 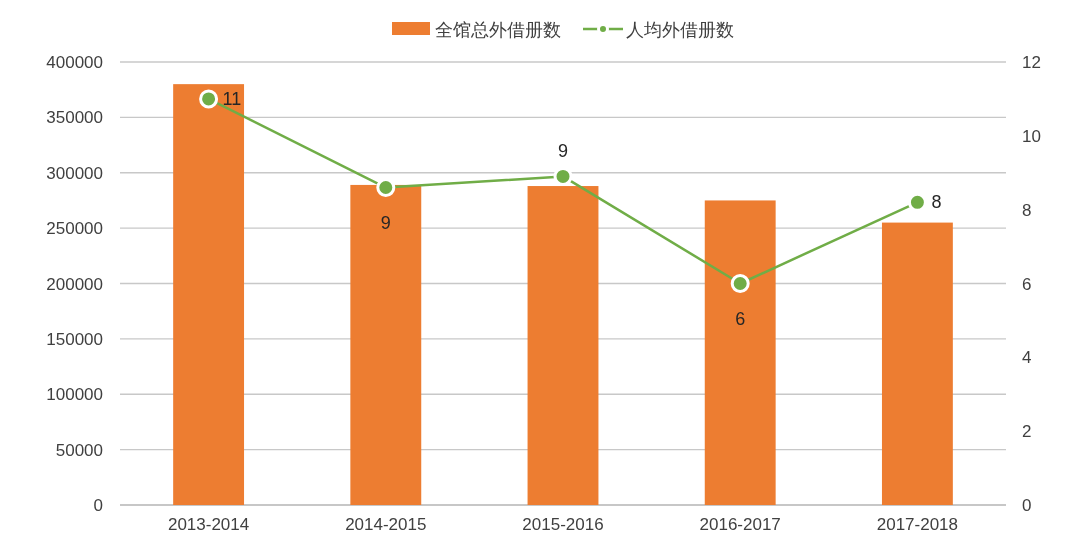 What do you see at coordinates (936, 202) in the screenshot?
I see `data-label: 8` at bounding box center [936, 202].